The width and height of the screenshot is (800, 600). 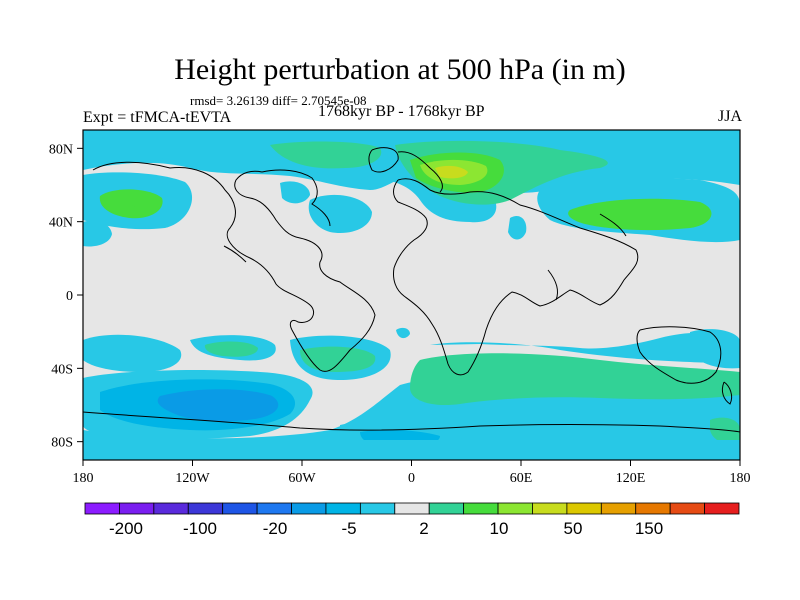 What do you see at coordinates (200, 528) in the screenshot?
I see `colorbar-label: -100` at bounding box center [200, 528].